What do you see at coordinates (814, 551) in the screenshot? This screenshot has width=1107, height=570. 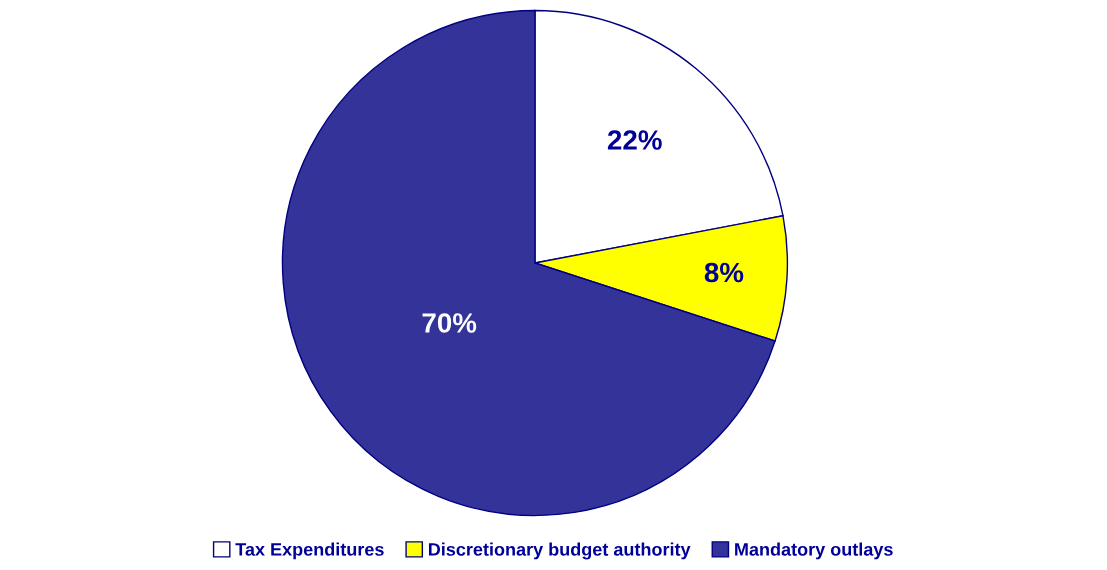 I see `legend-label: Mandatory outlays` at bounding box center [814, 551].